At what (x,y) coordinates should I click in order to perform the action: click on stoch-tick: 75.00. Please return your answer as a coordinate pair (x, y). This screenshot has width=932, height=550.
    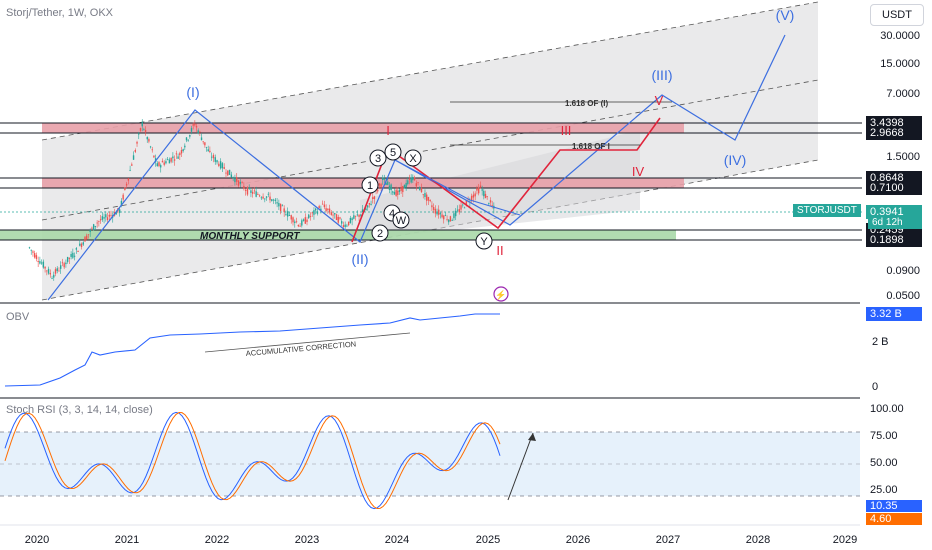
    Looking at the image, I should click on (884, 436).